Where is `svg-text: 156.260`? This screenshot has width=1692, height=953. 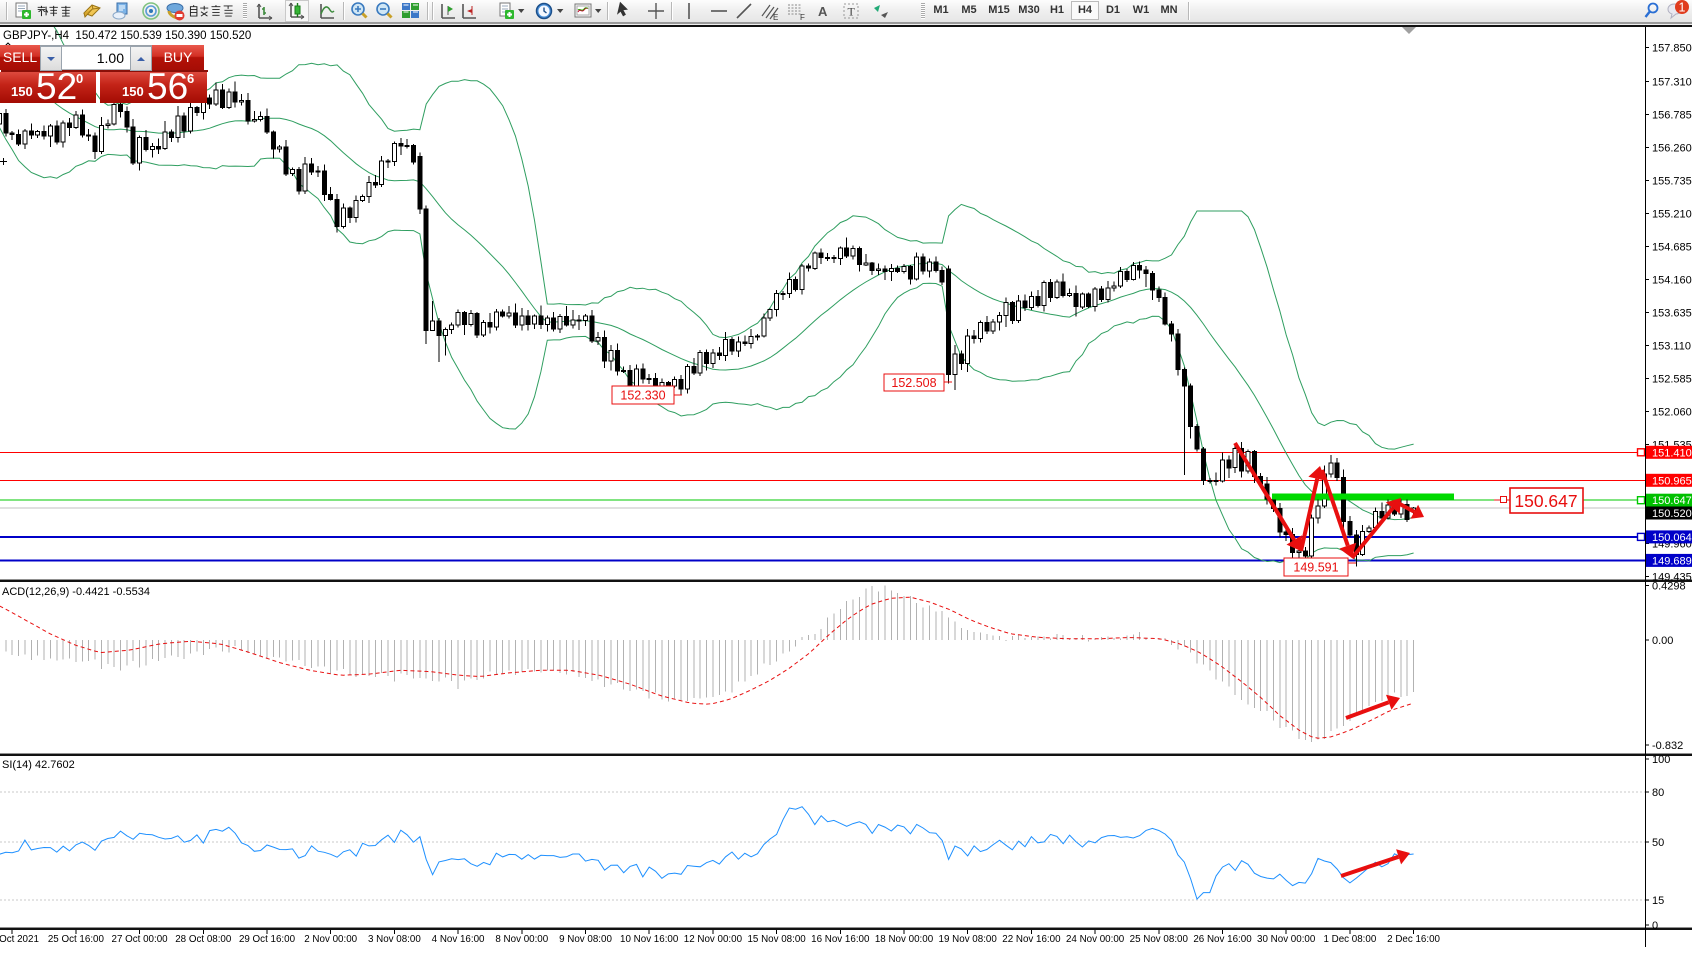 svg-text: 156.260 is located at coordinates (1672, 149).